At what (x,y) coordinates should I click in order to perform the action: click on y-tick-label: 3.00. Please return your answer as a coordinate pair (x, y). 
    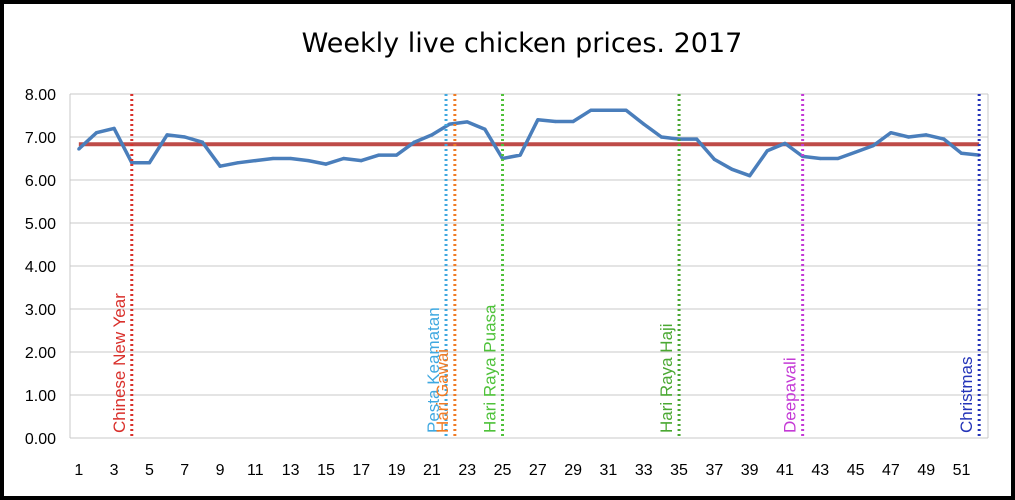
    Looking at the image, I should click on (40, 310).